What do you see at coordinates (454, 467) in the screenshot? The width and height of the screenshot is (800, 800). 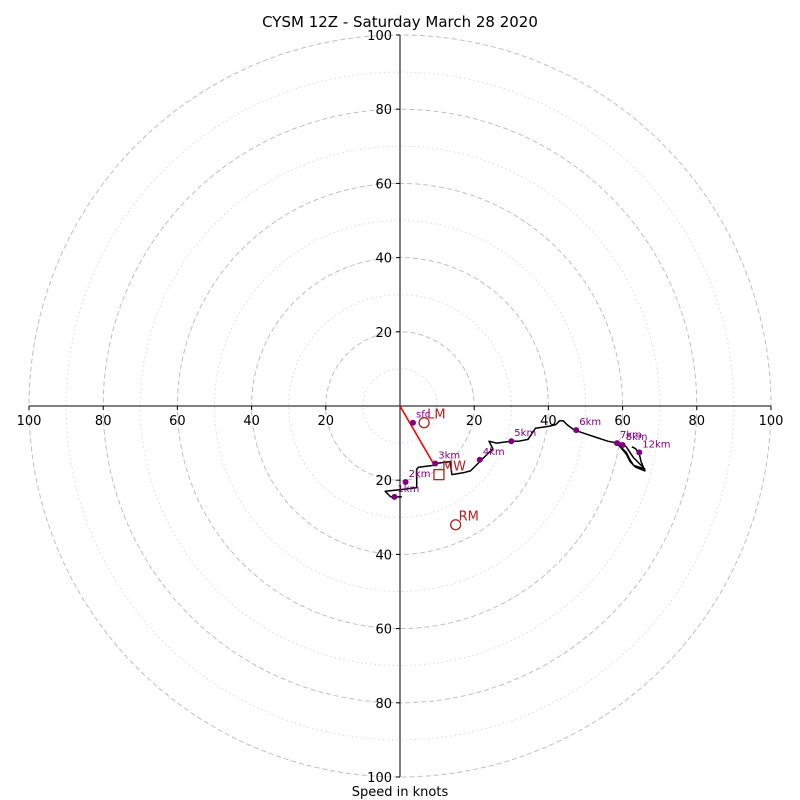 I see `storm-motion-label-mw: MW` at bounding box center [454, 467].